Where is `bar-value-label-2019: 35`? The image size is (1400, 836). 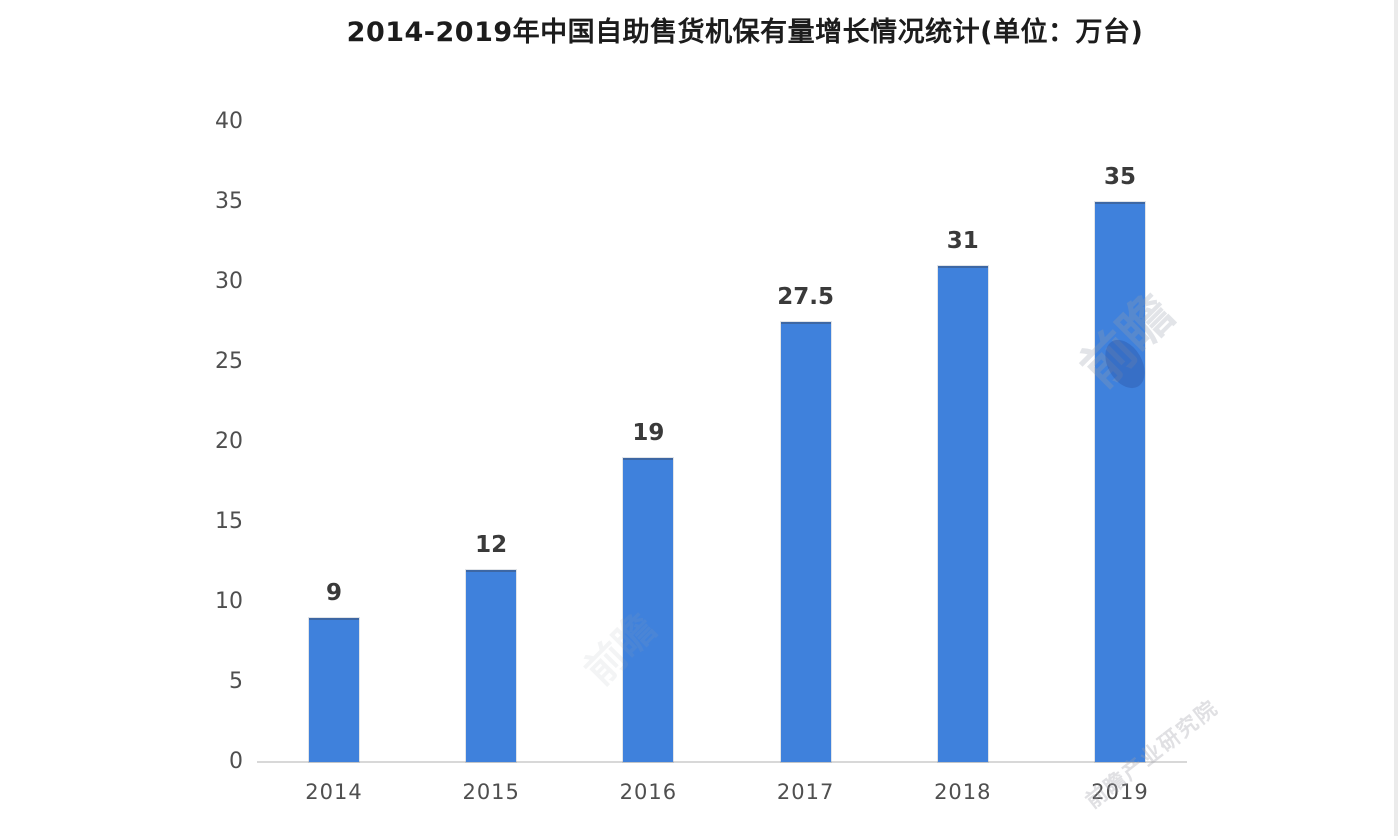
bar-value-label-2019: 35 is located at coordinates (1119, 177).